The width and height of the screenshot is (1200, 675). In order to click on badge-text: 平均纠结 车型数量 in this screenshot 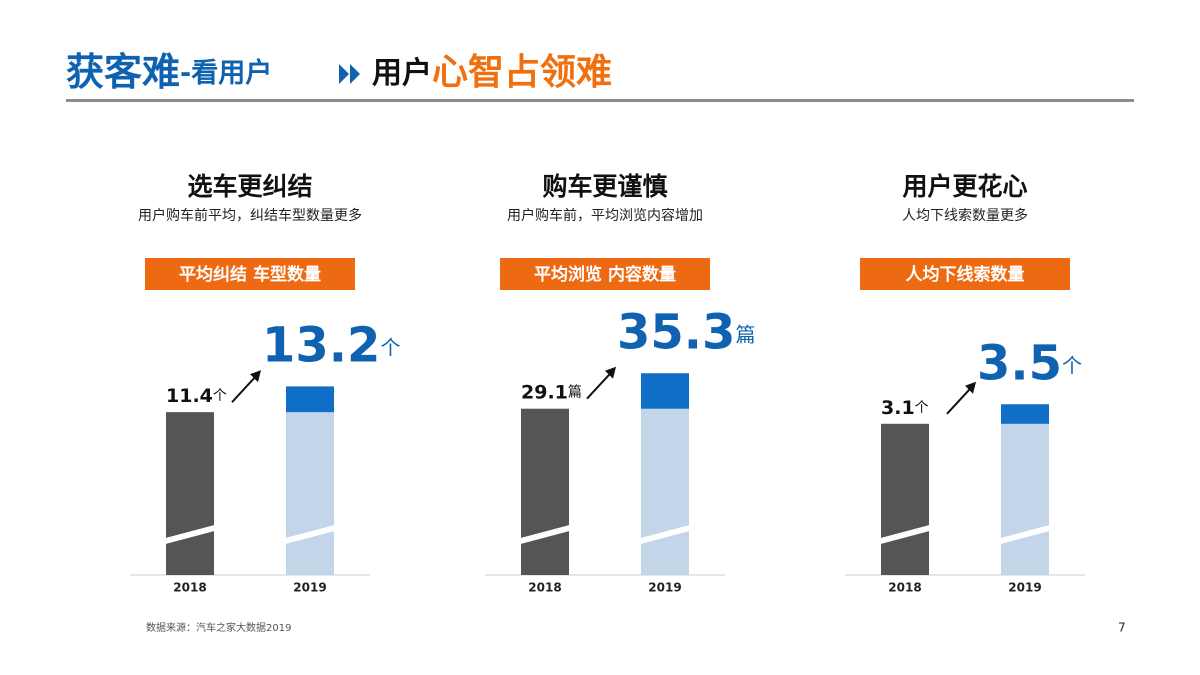, I will do `click(250, 274)`.